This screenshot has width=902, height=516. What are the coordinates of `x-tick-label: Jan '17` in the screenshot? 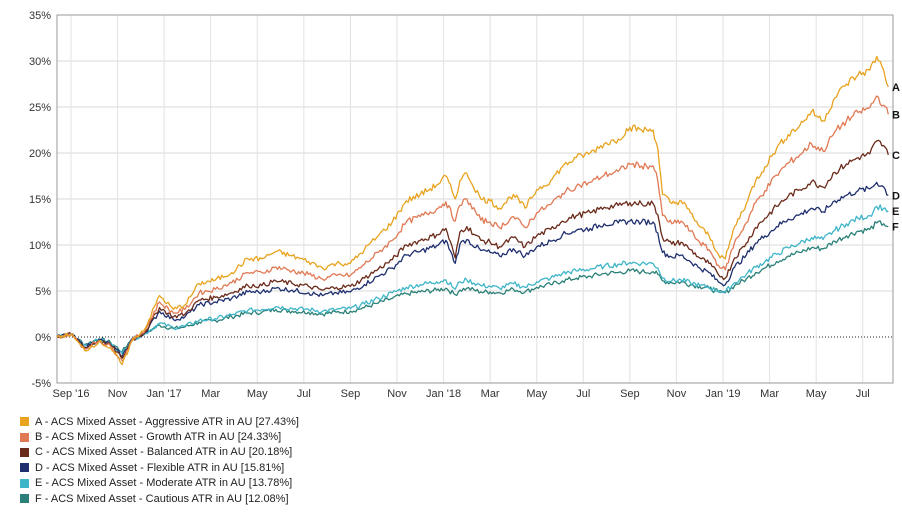 It's located at (164, 394).